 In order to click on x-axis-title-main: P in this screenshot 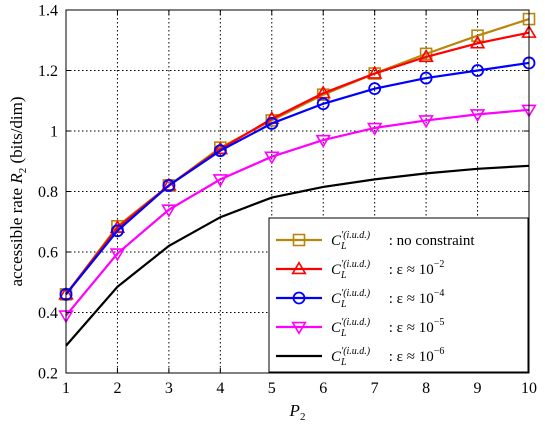, I will do `click(294, 410)`.